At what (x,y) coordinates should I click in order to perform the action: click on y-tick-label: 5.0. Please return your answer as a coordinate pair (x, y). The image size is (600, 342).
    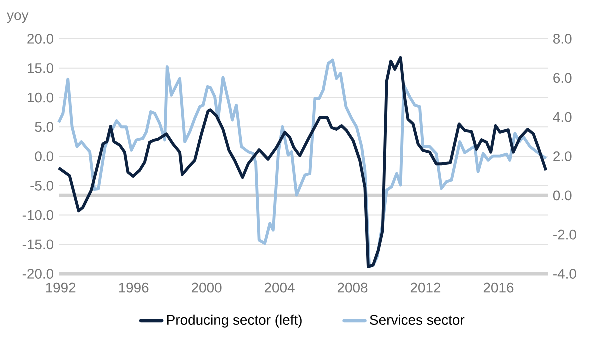
    Looking at the image, I should click on (44, 127).